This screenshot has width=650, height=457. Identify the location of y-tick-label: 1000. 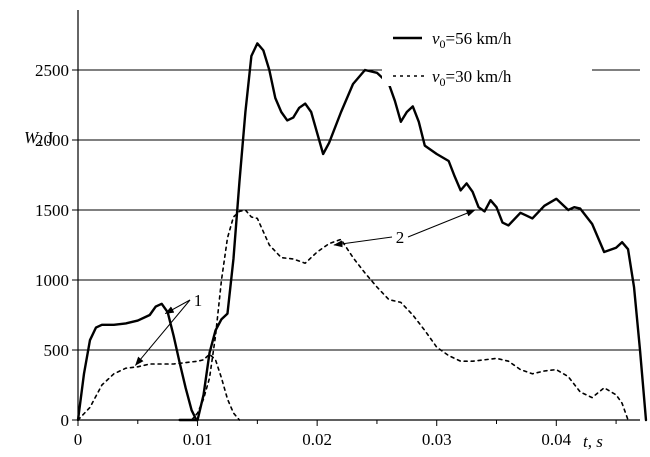
(52, 280).